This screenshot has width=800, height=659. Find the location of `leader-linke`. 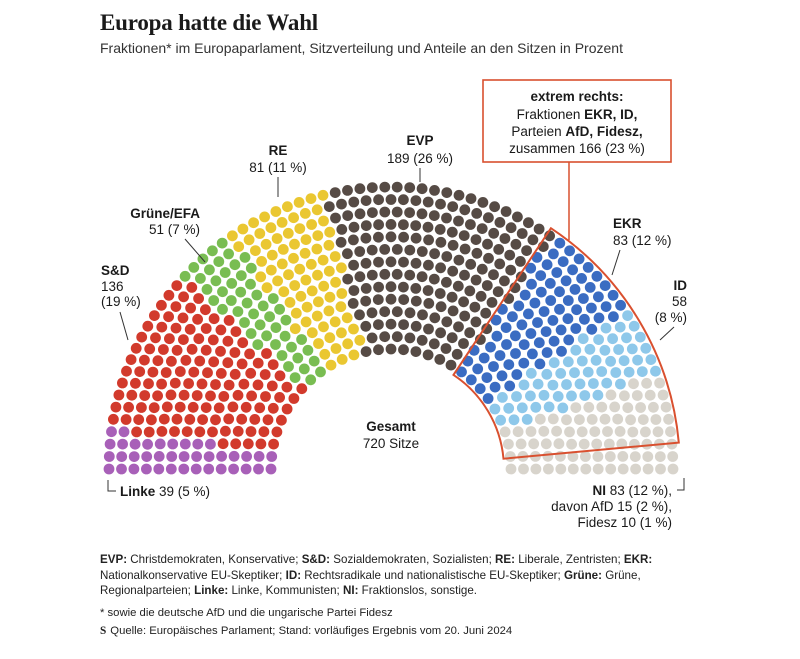

leader-linke is located at coordinates (111, 486).